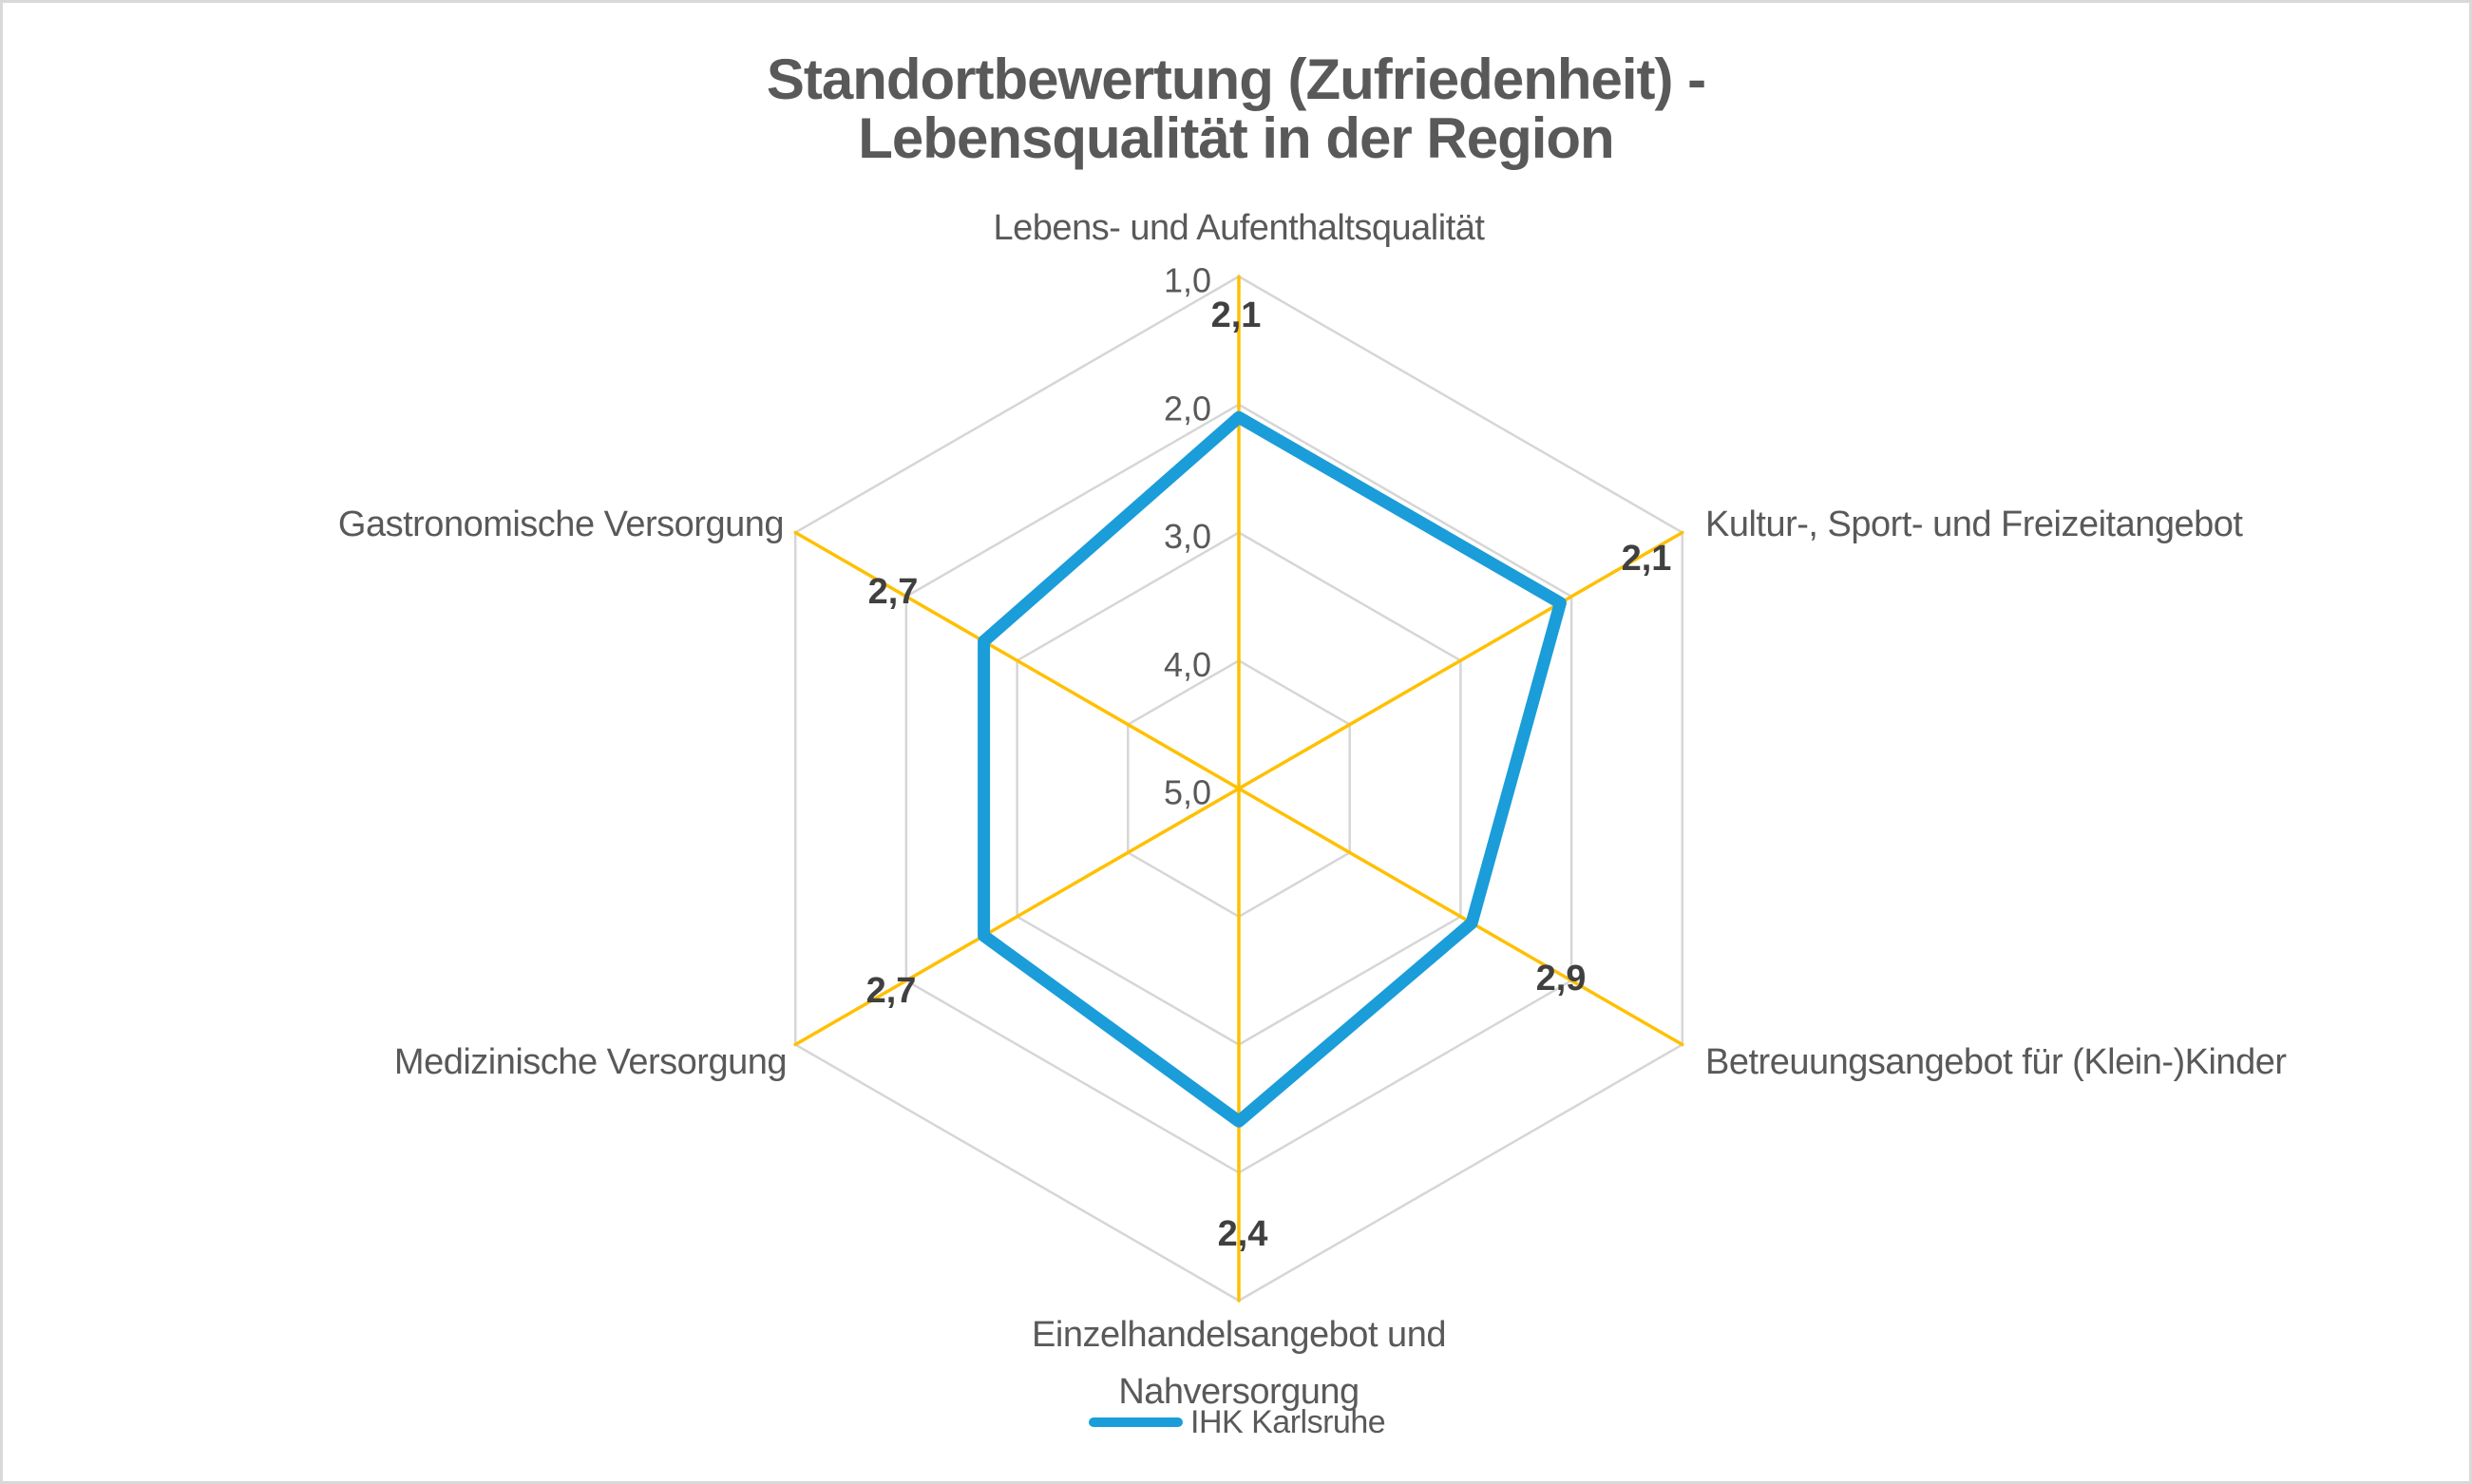  I want to click on category-label: Kultur-, Sport- und Freizeitangebot, so click(1974, 524).